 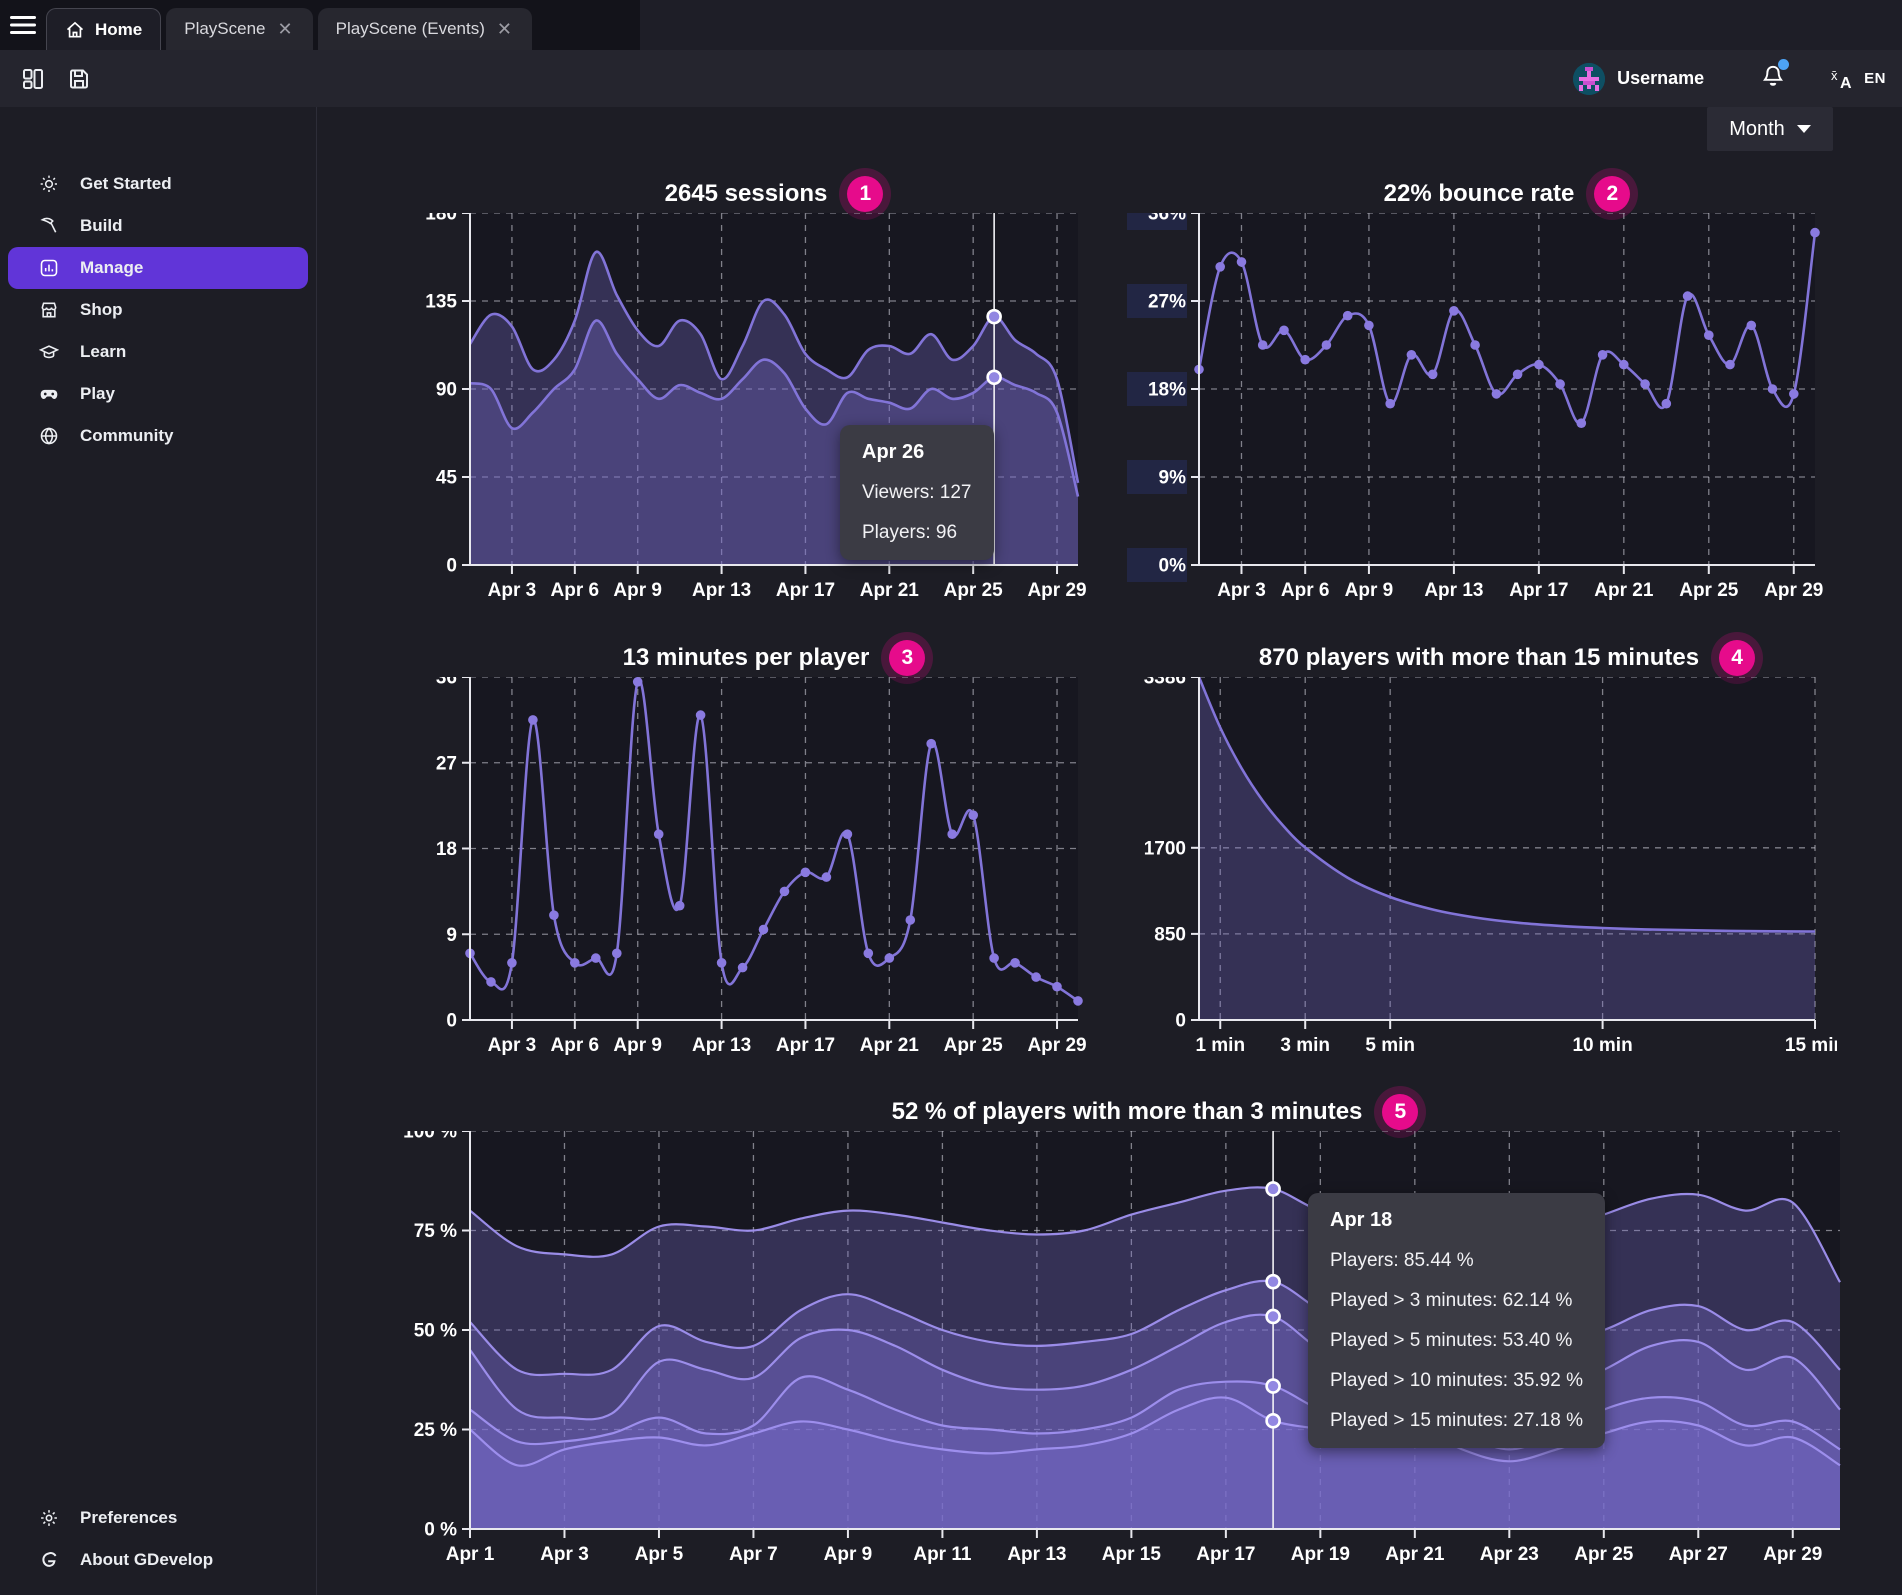 I want to click on chart-title-text: 13 minutes per player, so click(x=746, y=657).